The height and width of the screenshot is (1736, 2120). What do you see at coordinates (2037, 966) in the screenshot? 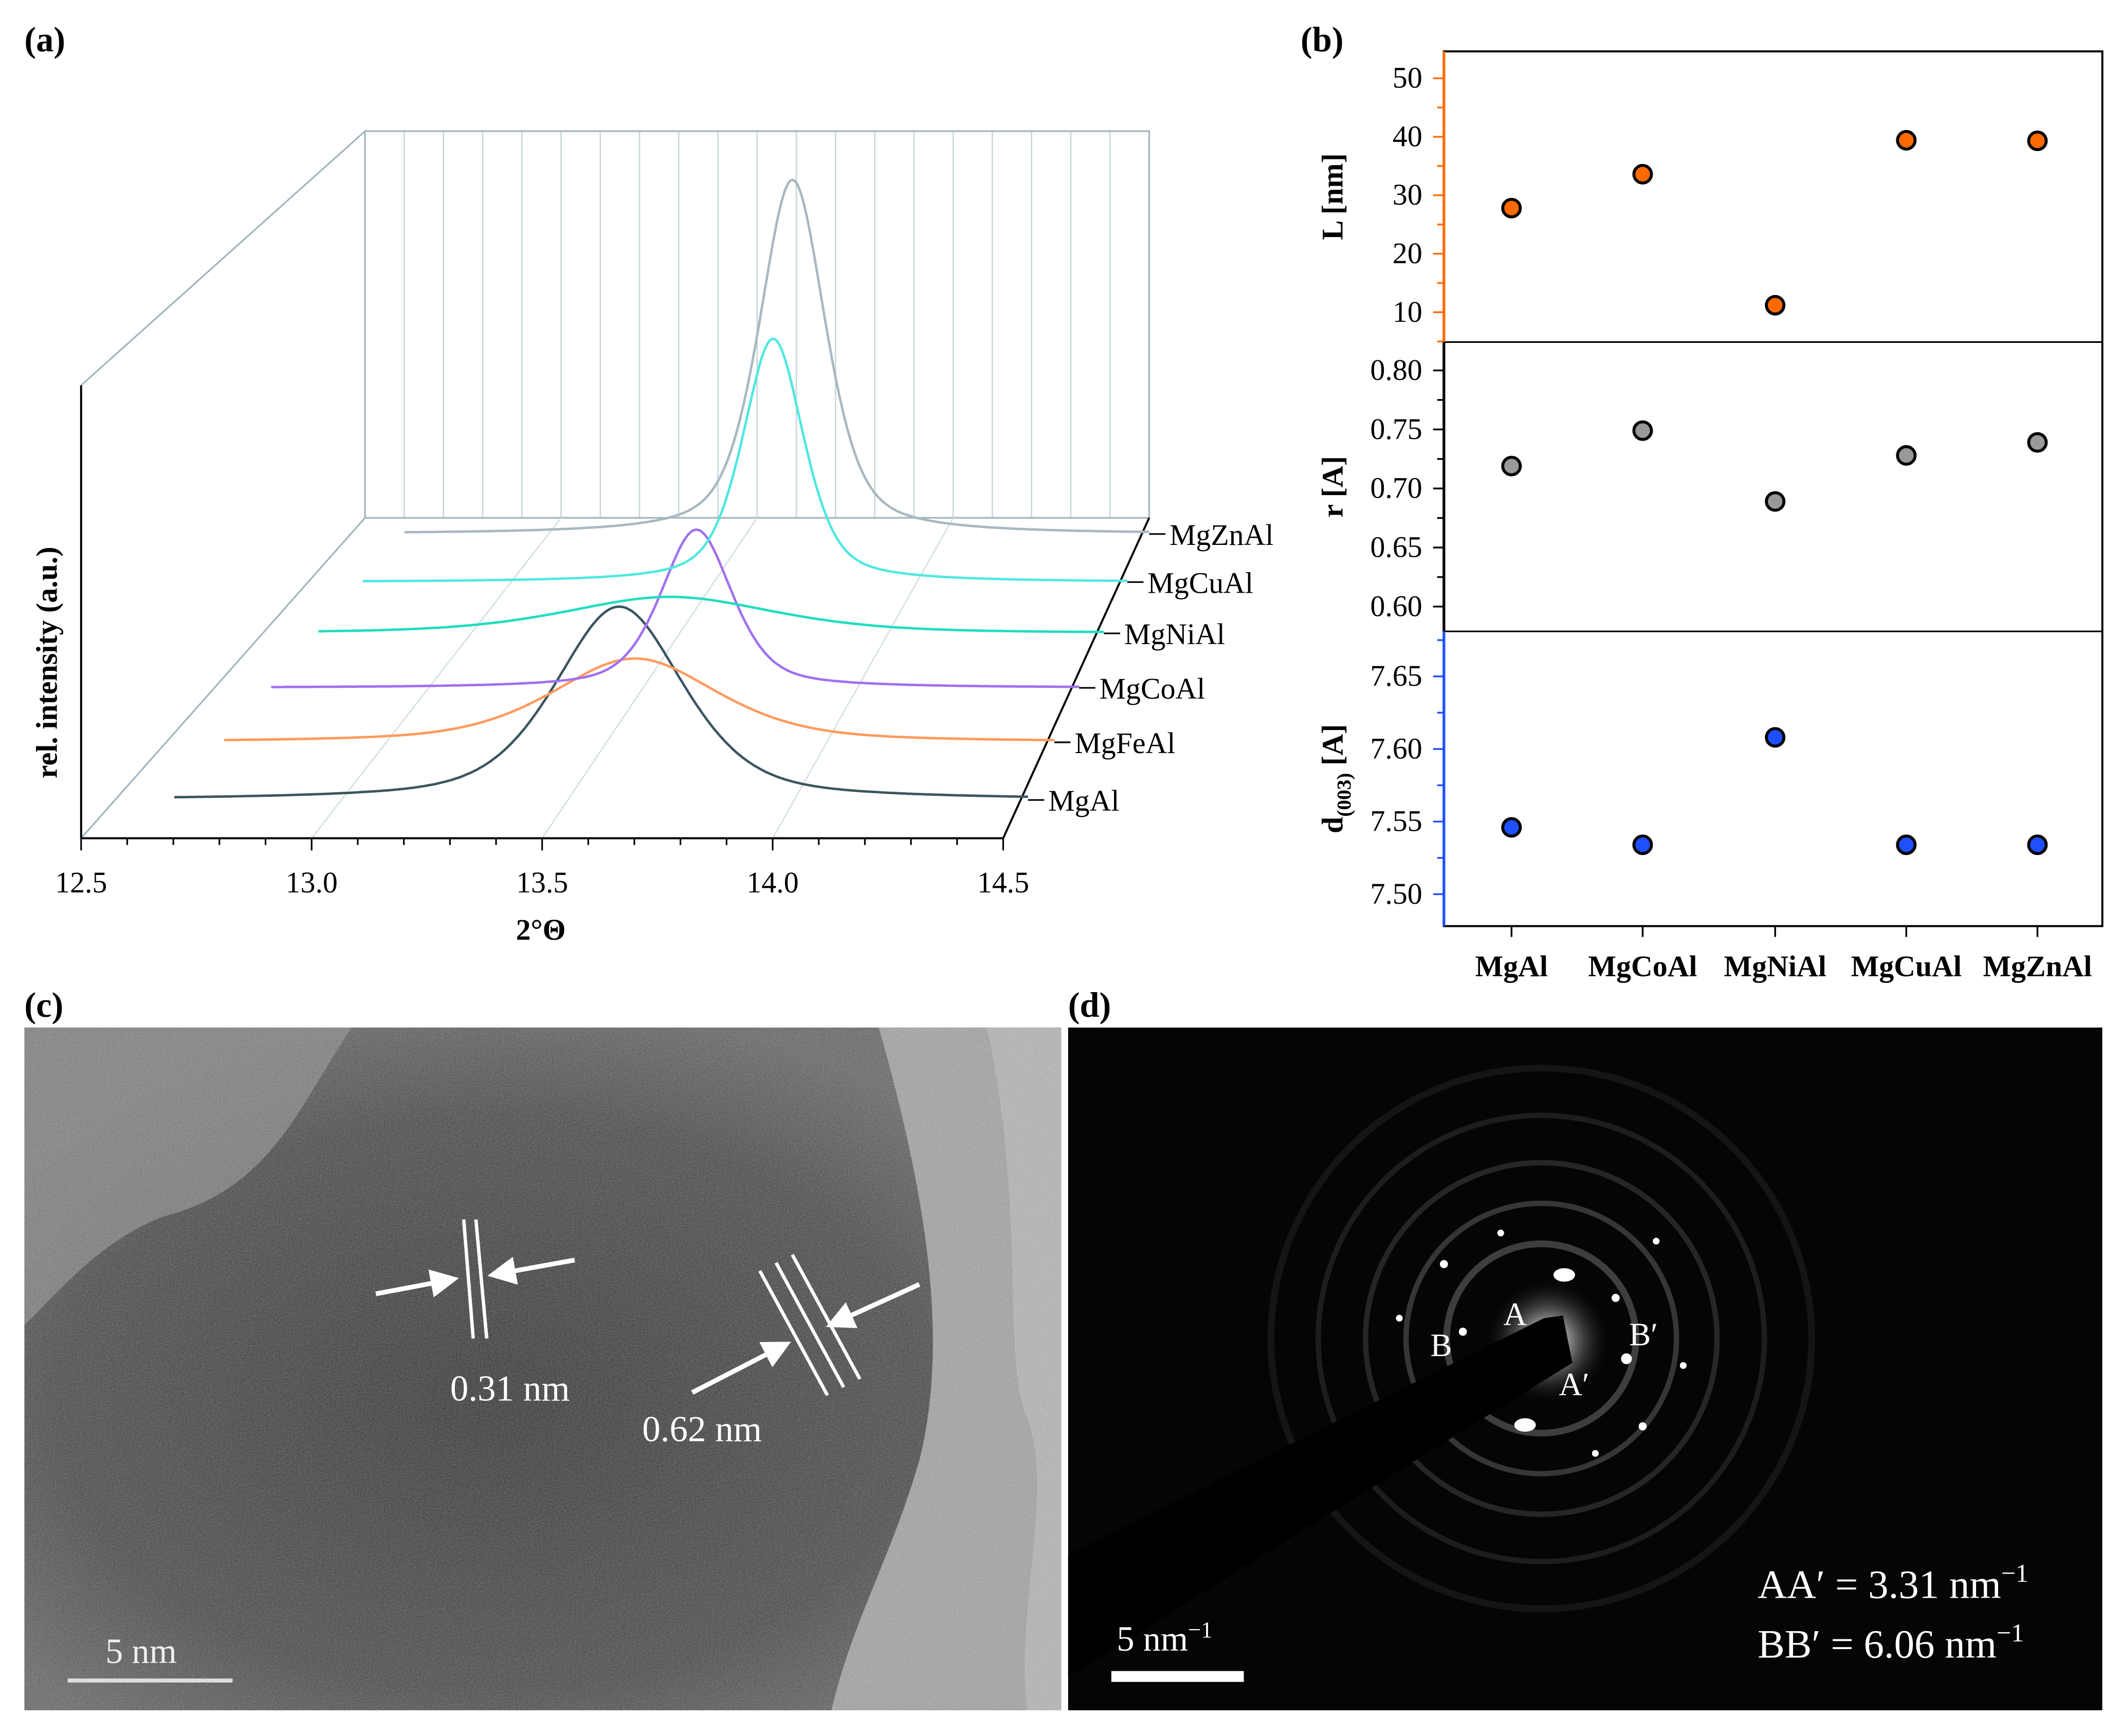
I see `category-label: MgZnAl` at bounding box center [2037, 966].